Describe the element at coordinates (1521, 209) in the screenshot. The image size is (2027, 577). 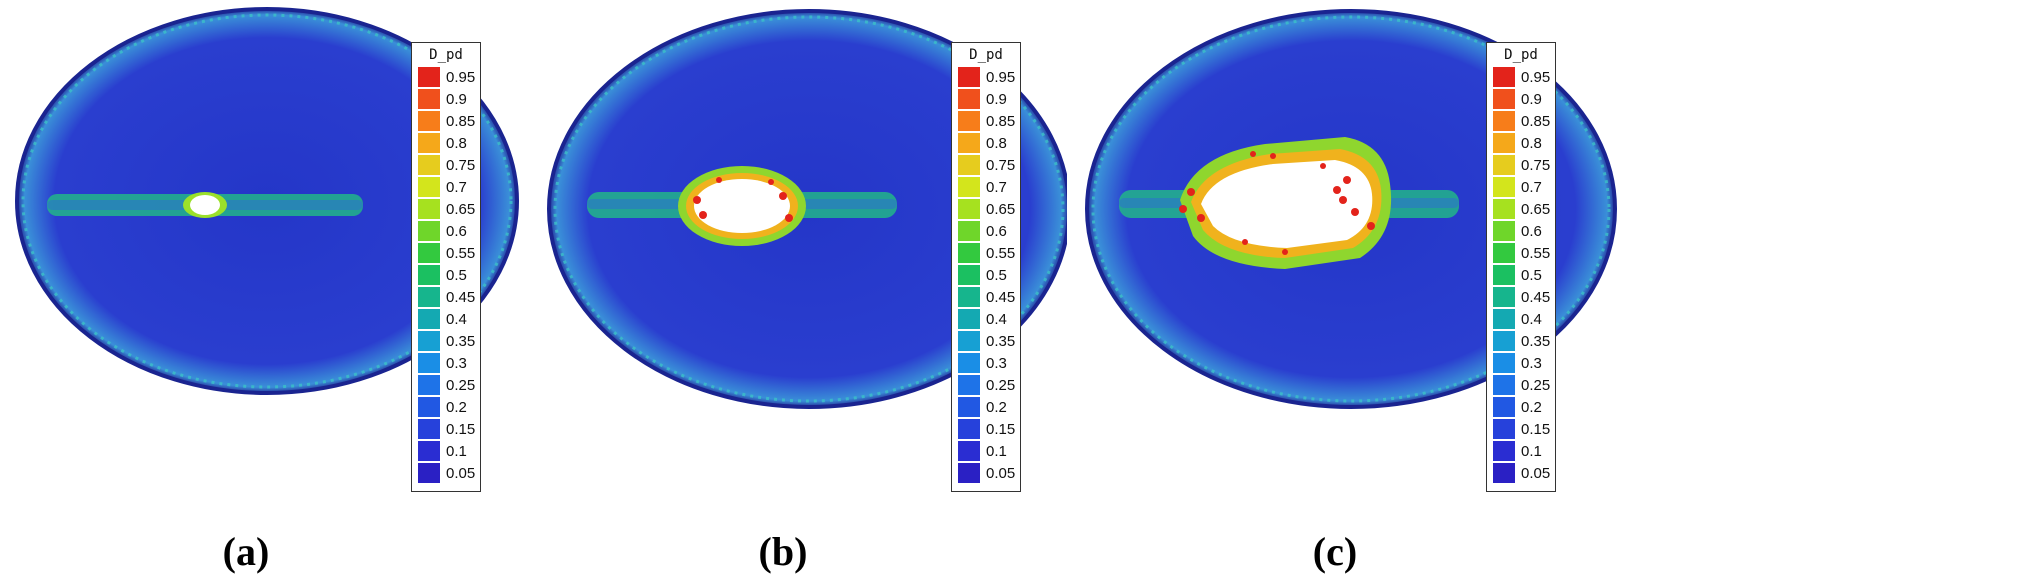
I see `colorbar-entry: 0.65` at that location.